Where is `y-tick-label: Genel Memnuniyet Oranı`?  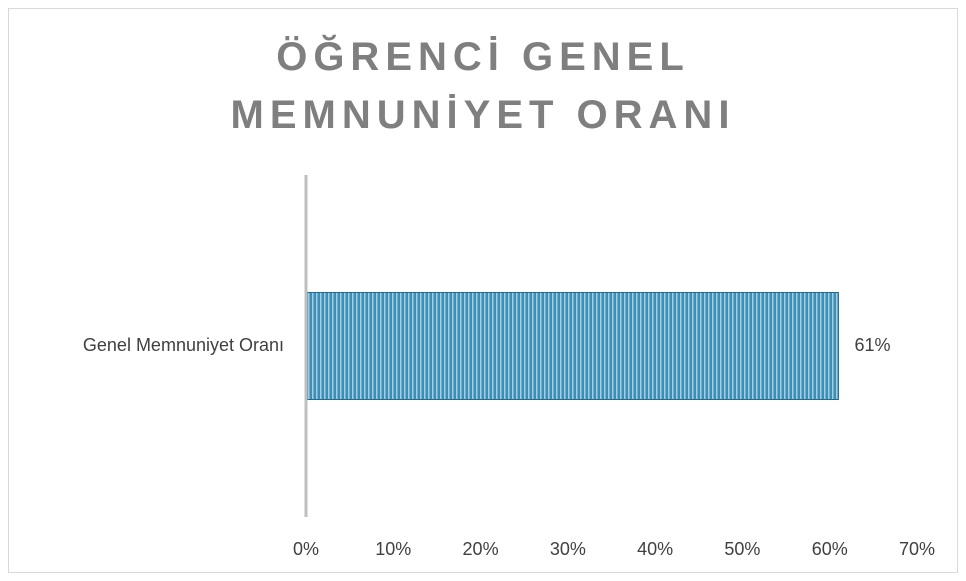
y-tick-label: Genel Memnuniyet Oranı is located at coordinates (183, 345).